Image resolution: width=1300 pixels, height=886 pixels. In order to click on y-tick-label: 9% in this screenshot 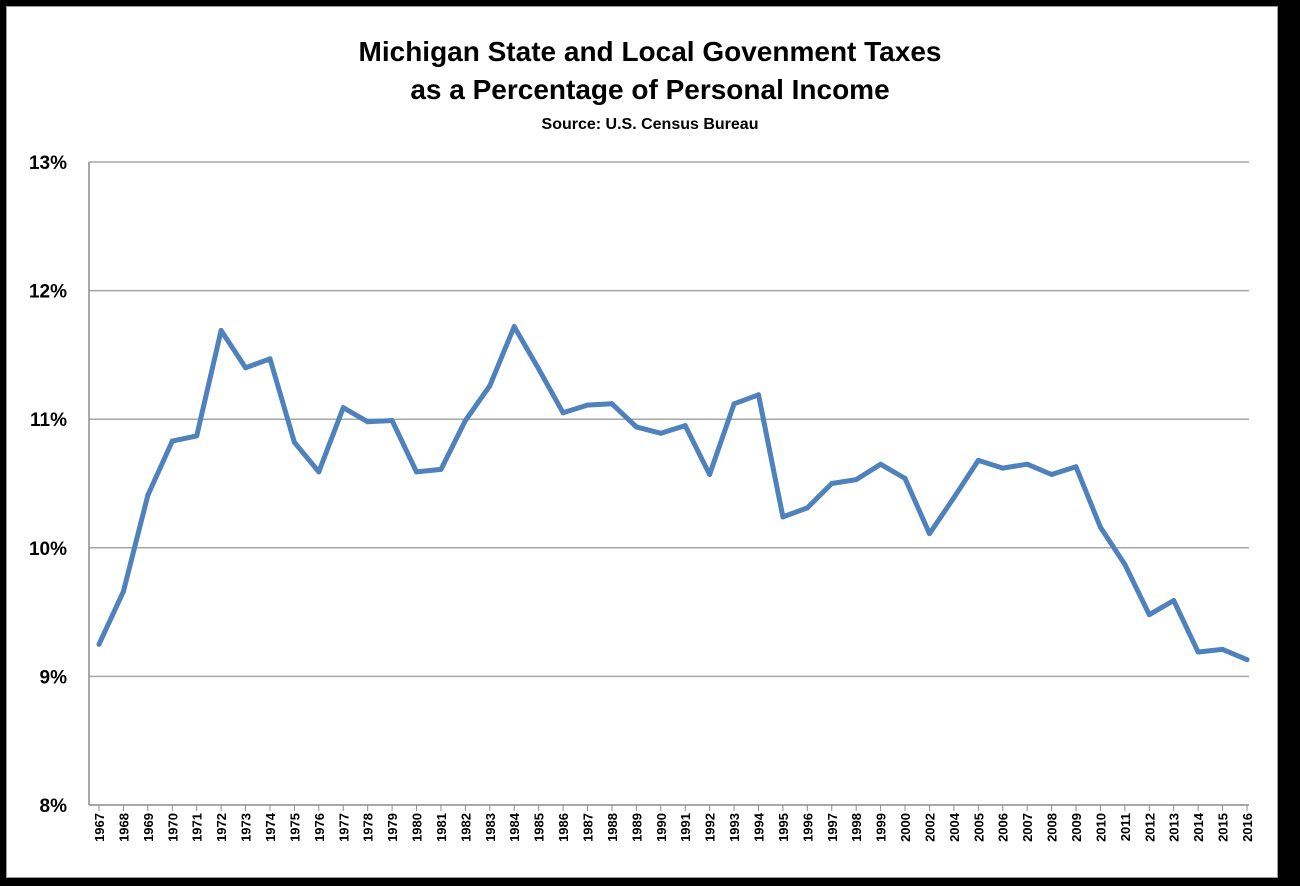, I will do `click(54, 677)`.